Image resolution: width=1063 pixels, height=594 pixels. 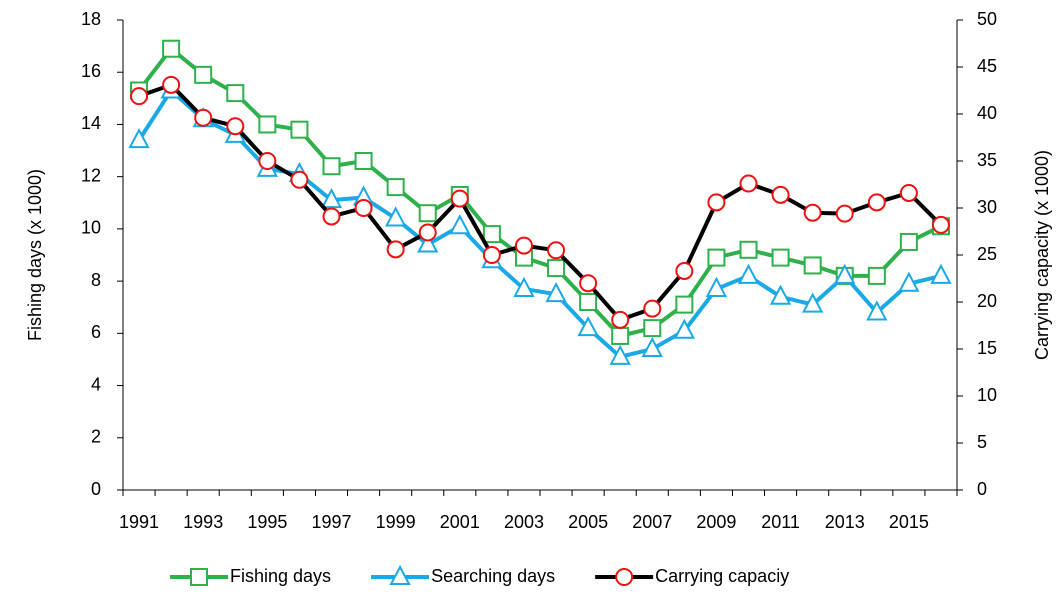 I want to click on y-tick-label: 16, so click(x=91, y=71).